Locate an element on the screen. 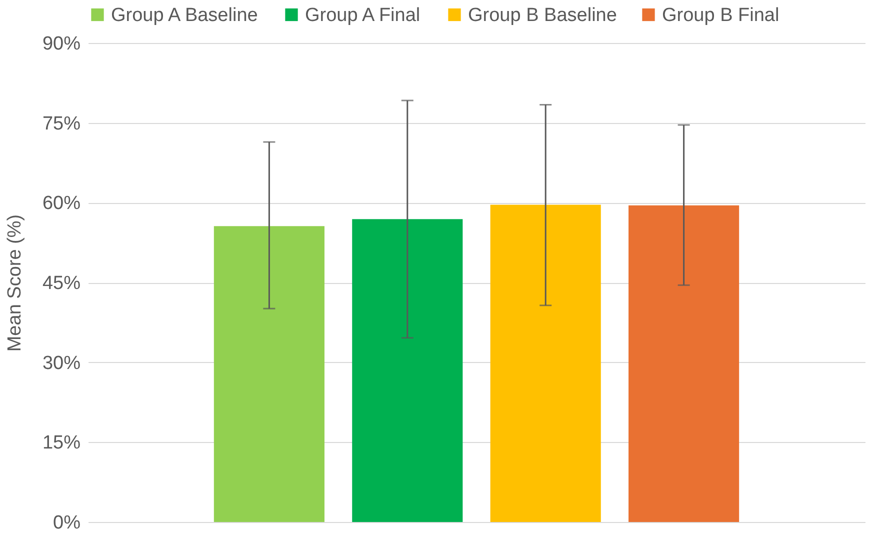 This screenshot has width=870, height=537. y-tick-label: 75% is located at coordinates (61, 123).